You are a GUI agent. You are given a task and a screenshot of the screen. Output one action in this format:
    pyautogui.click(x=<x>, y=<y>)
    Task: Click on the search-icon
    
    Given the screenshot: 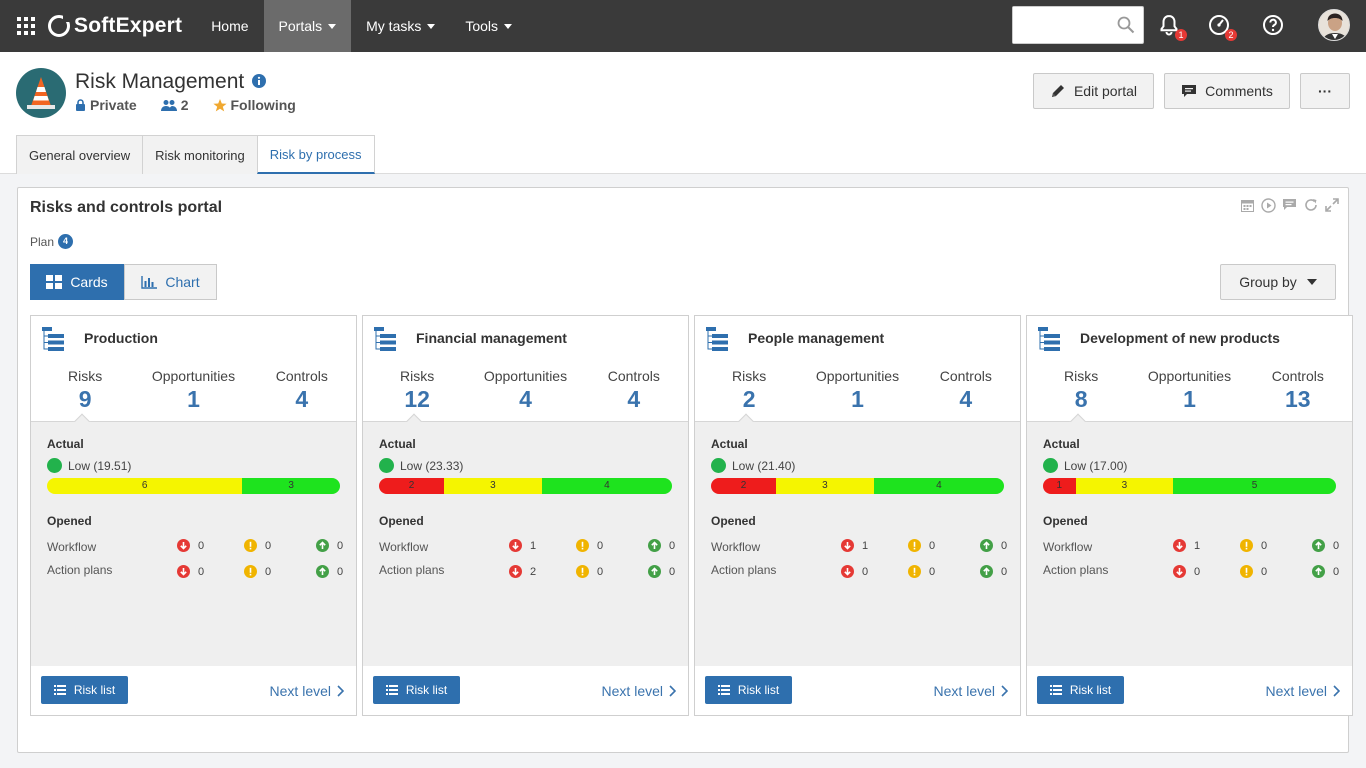 What is the action you would take?
    pyautogui.click(x=1126, y=25)
    